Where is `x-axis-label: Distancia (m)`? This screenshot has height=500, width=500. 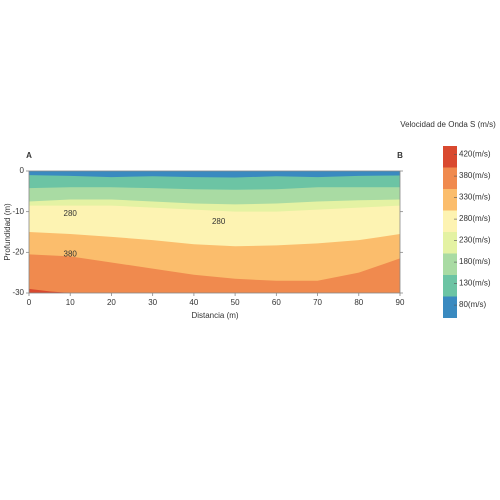
x-axis-label: Distancia (m) is located at coordinates (214, 315).